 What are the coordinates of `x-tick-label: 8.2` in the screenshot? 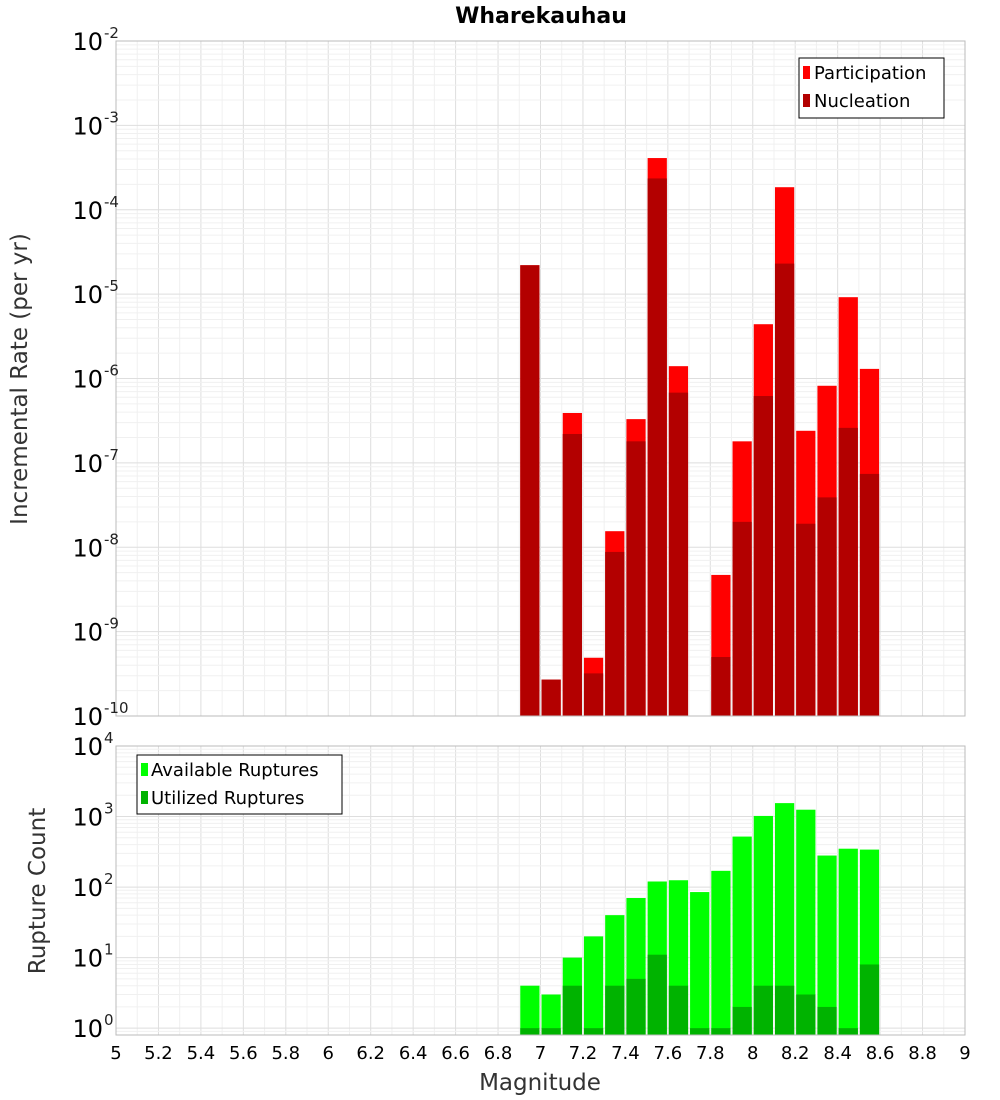 It's located at (795, 1053).